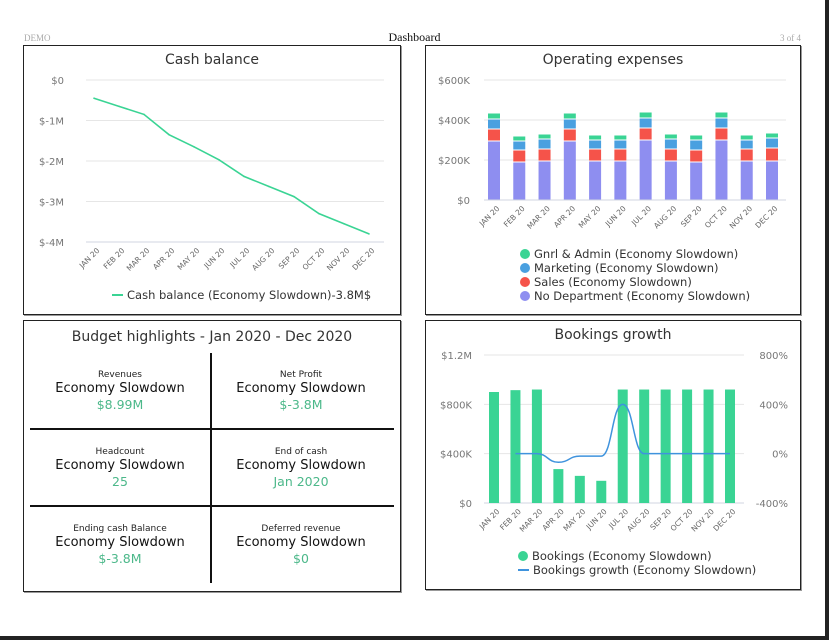  I want to click on highlight-net-profit: Net Profit Economy Slowdown $-3.8M, so click(301, 391).